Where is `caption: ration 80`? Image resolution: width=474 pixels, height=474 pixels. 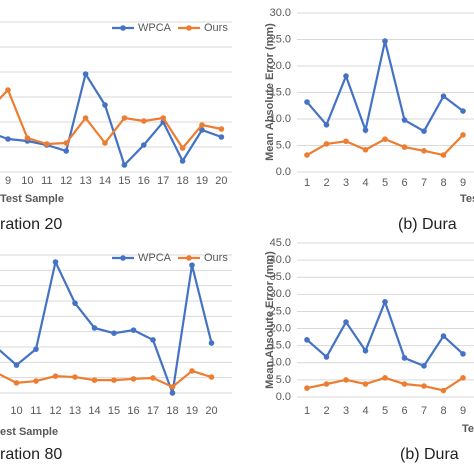 caption: ration 80 is located at coordinates (31, 454).